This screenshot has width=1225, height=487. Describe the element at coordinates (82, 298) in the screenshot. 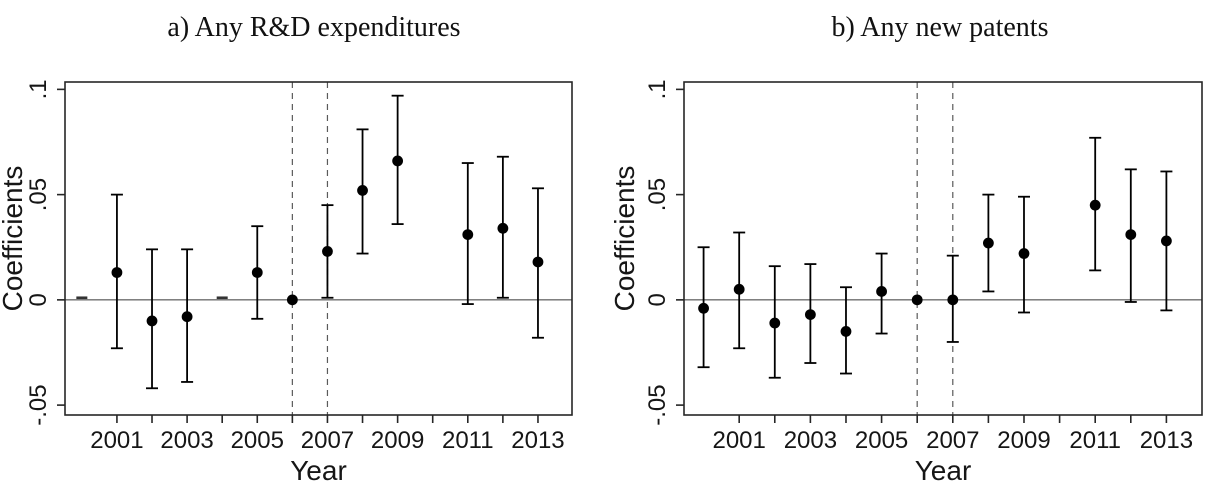

I see `coef-dash-marker-2000` at that location.